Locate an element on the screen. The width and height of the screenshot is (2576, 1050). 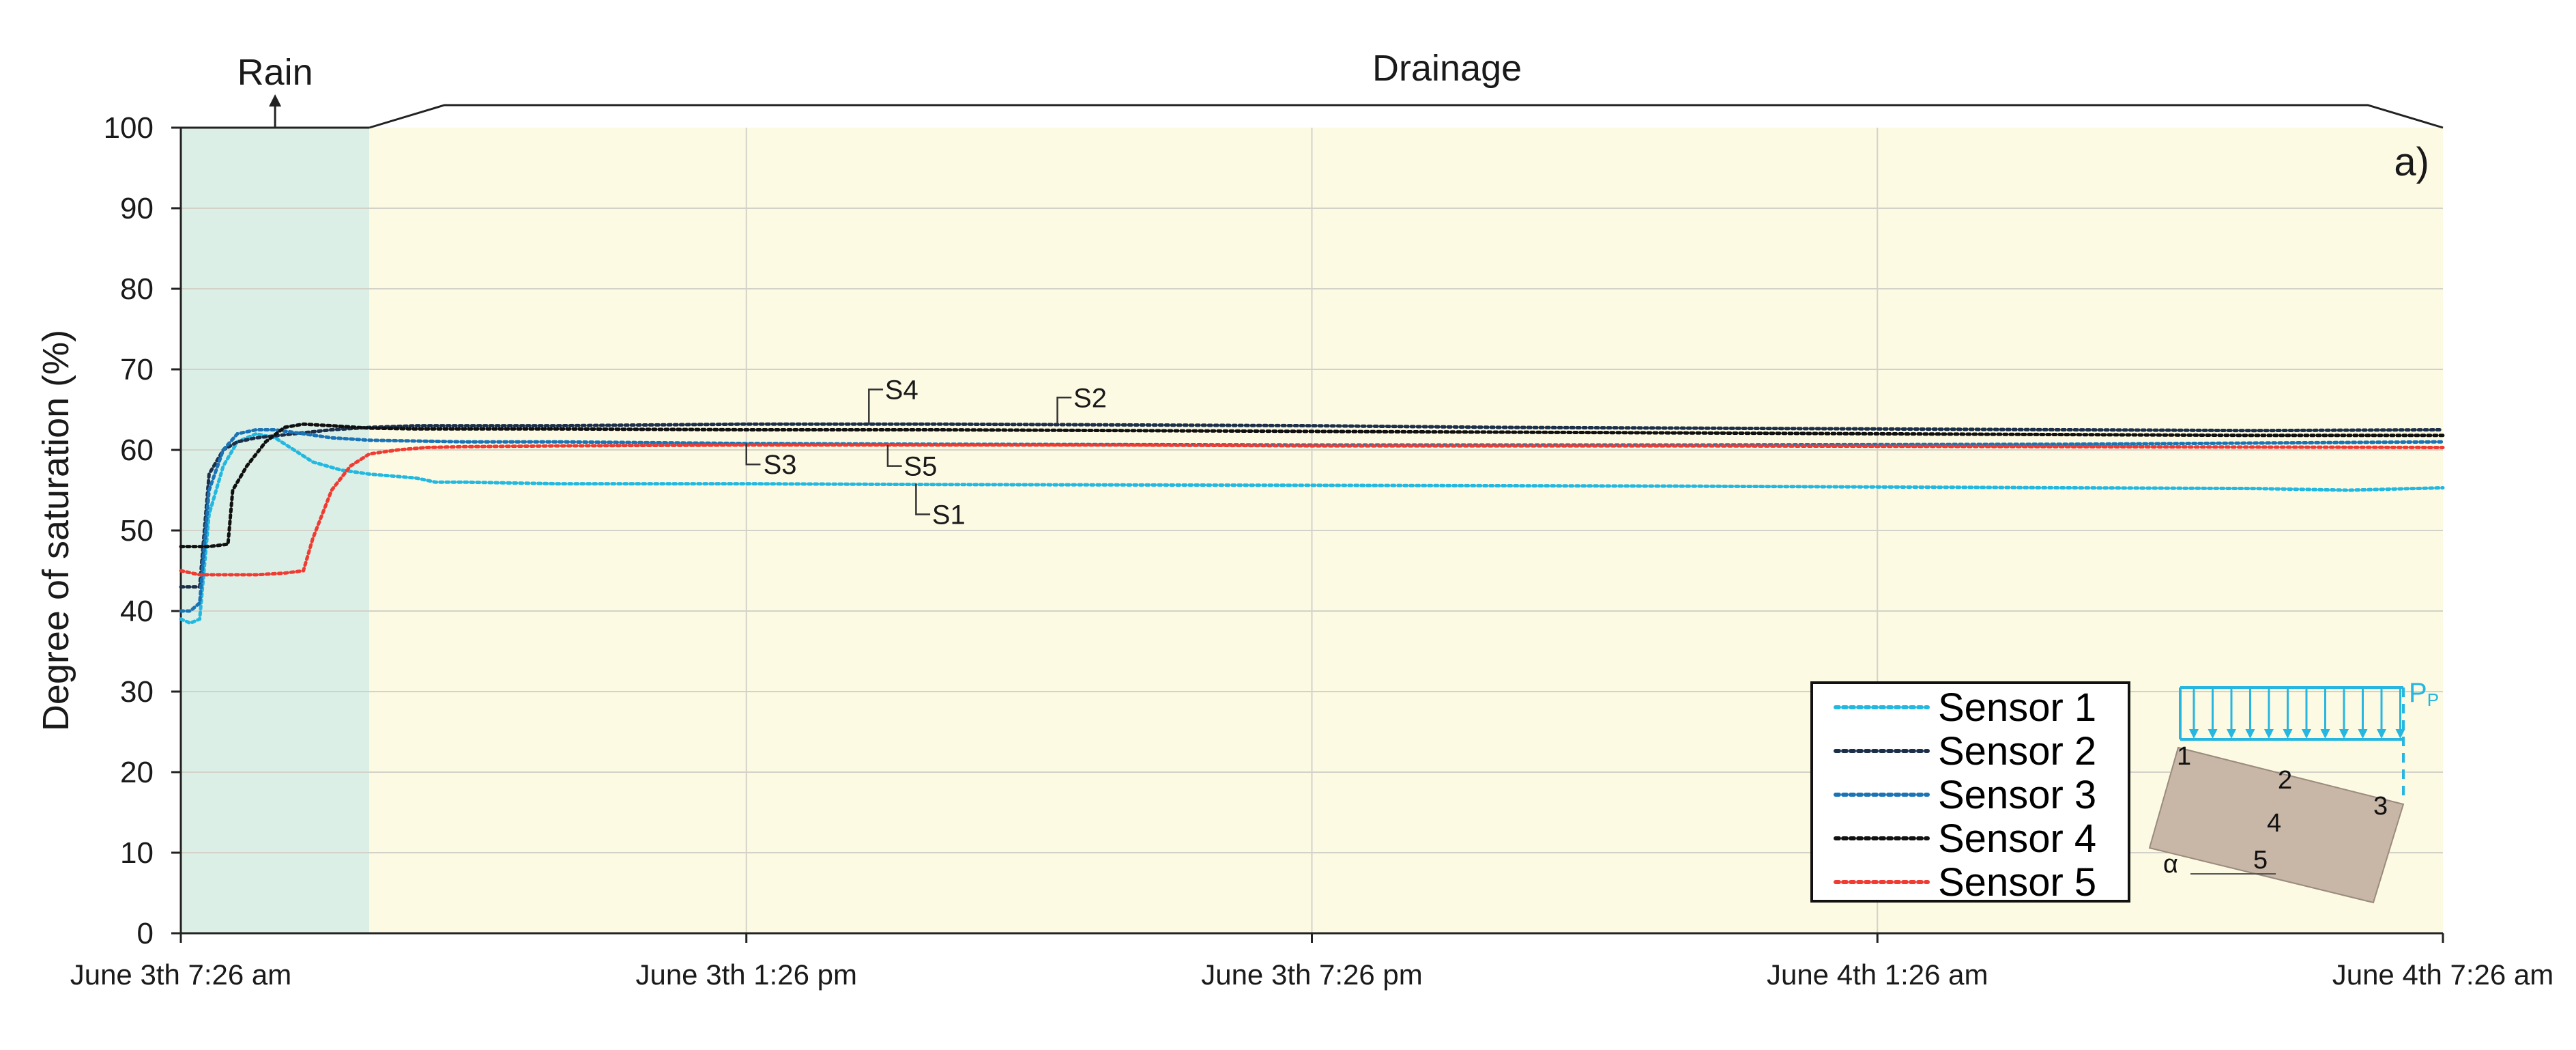
sensor-position-3: 3 is located at coordinates (2380, 806).